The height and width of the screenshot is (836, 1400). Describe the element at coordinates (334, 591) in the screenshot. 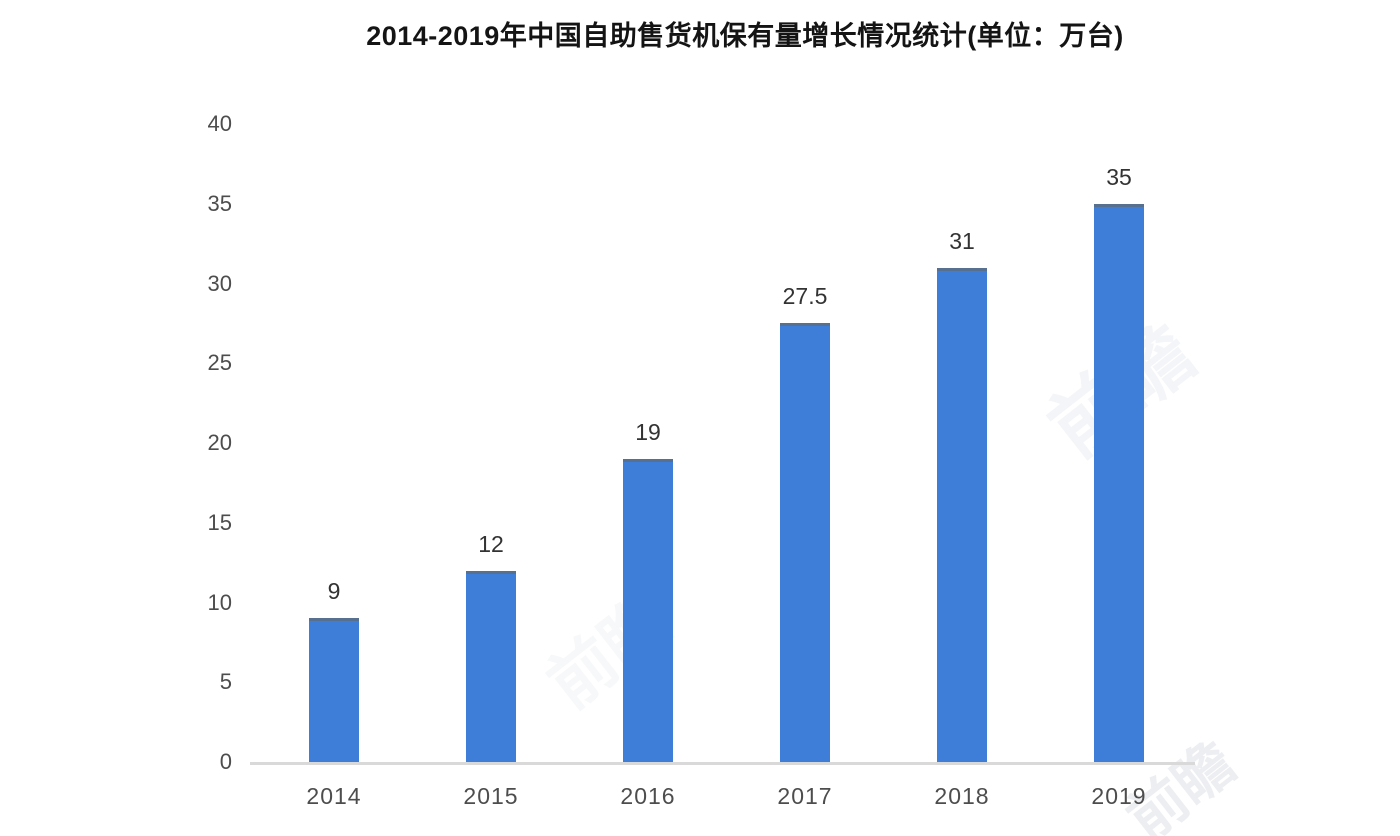

I see `bar-value-label: 9` at that location.